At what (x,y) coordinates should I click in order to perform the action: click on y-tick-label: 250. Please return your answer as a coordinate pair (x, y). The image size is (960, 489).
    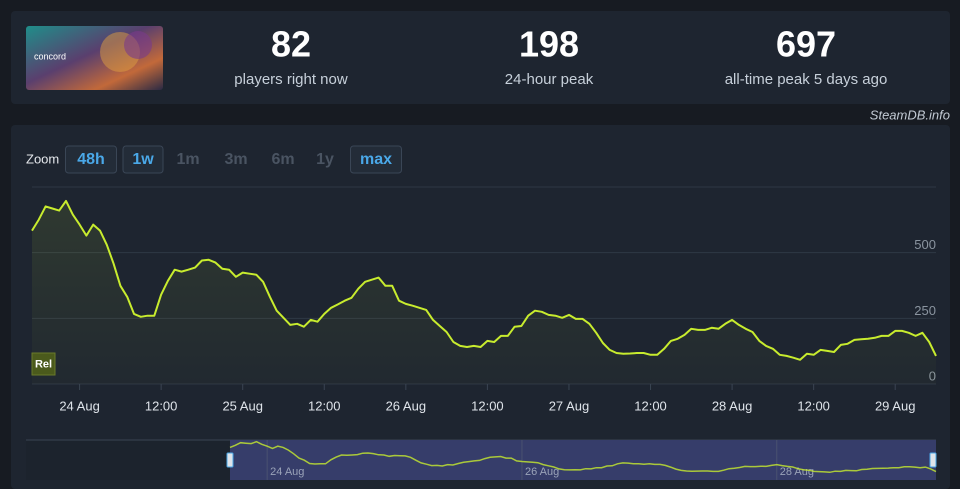
    Looking at the image, I should click on (925, 310).